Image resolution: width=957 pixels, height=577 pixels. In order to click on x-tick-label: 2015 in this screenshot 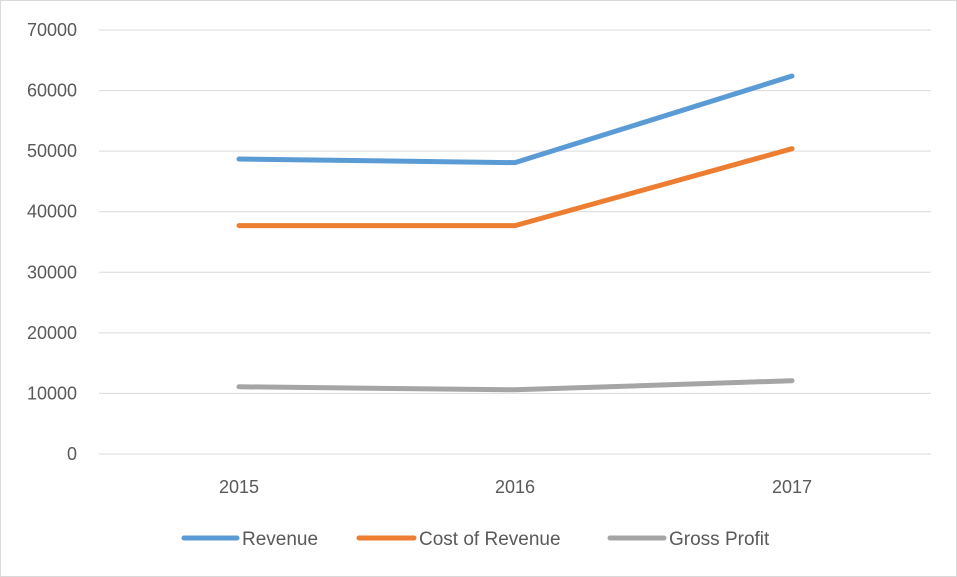, I will do `click(239, 487)`.